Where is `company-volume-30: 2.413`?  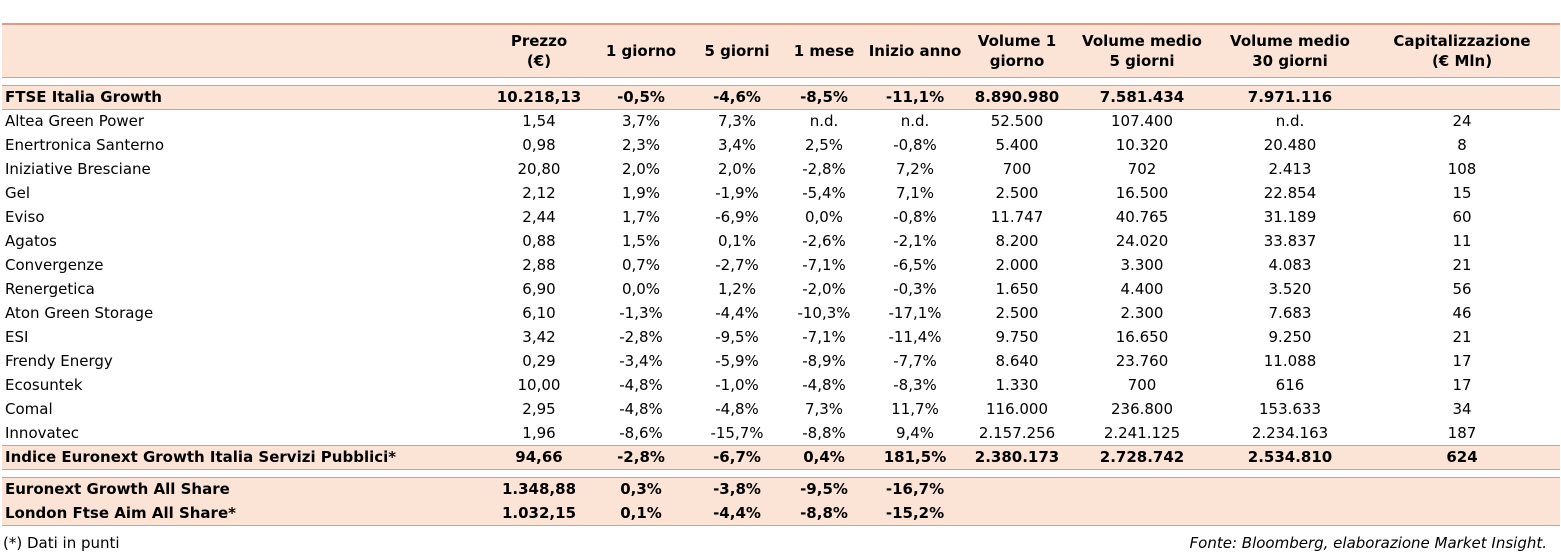 company-volume-30: 2.413 is located at coordinates (1290, 169).